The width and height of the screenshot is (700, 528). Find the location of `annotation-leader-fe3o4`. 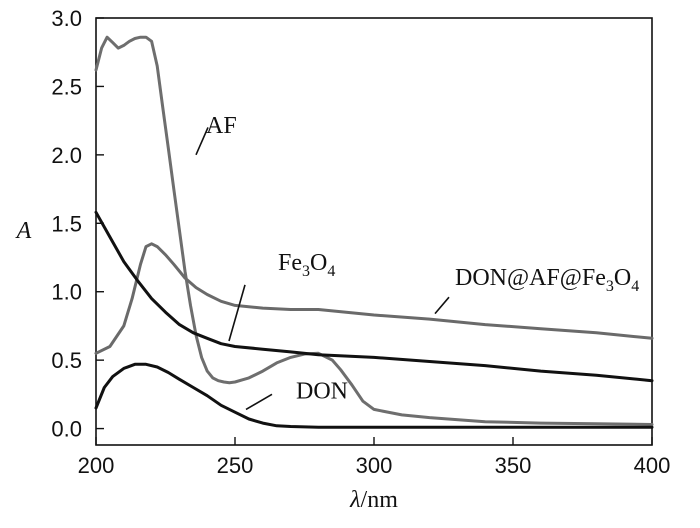

annotation-leader-fe3o4 is located at coordinates (237, 313).